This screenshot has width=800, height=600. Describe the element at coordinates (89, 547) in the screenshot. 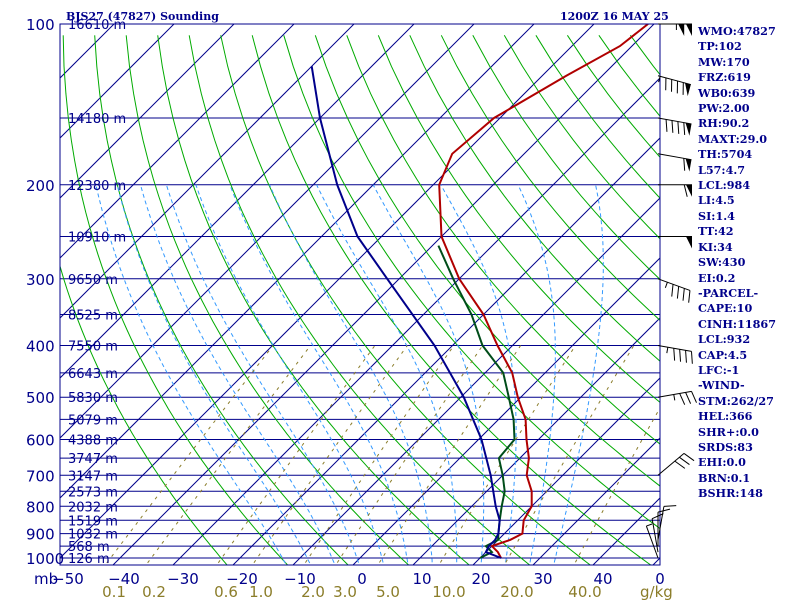

I see `height-label: 568 m` at that location.